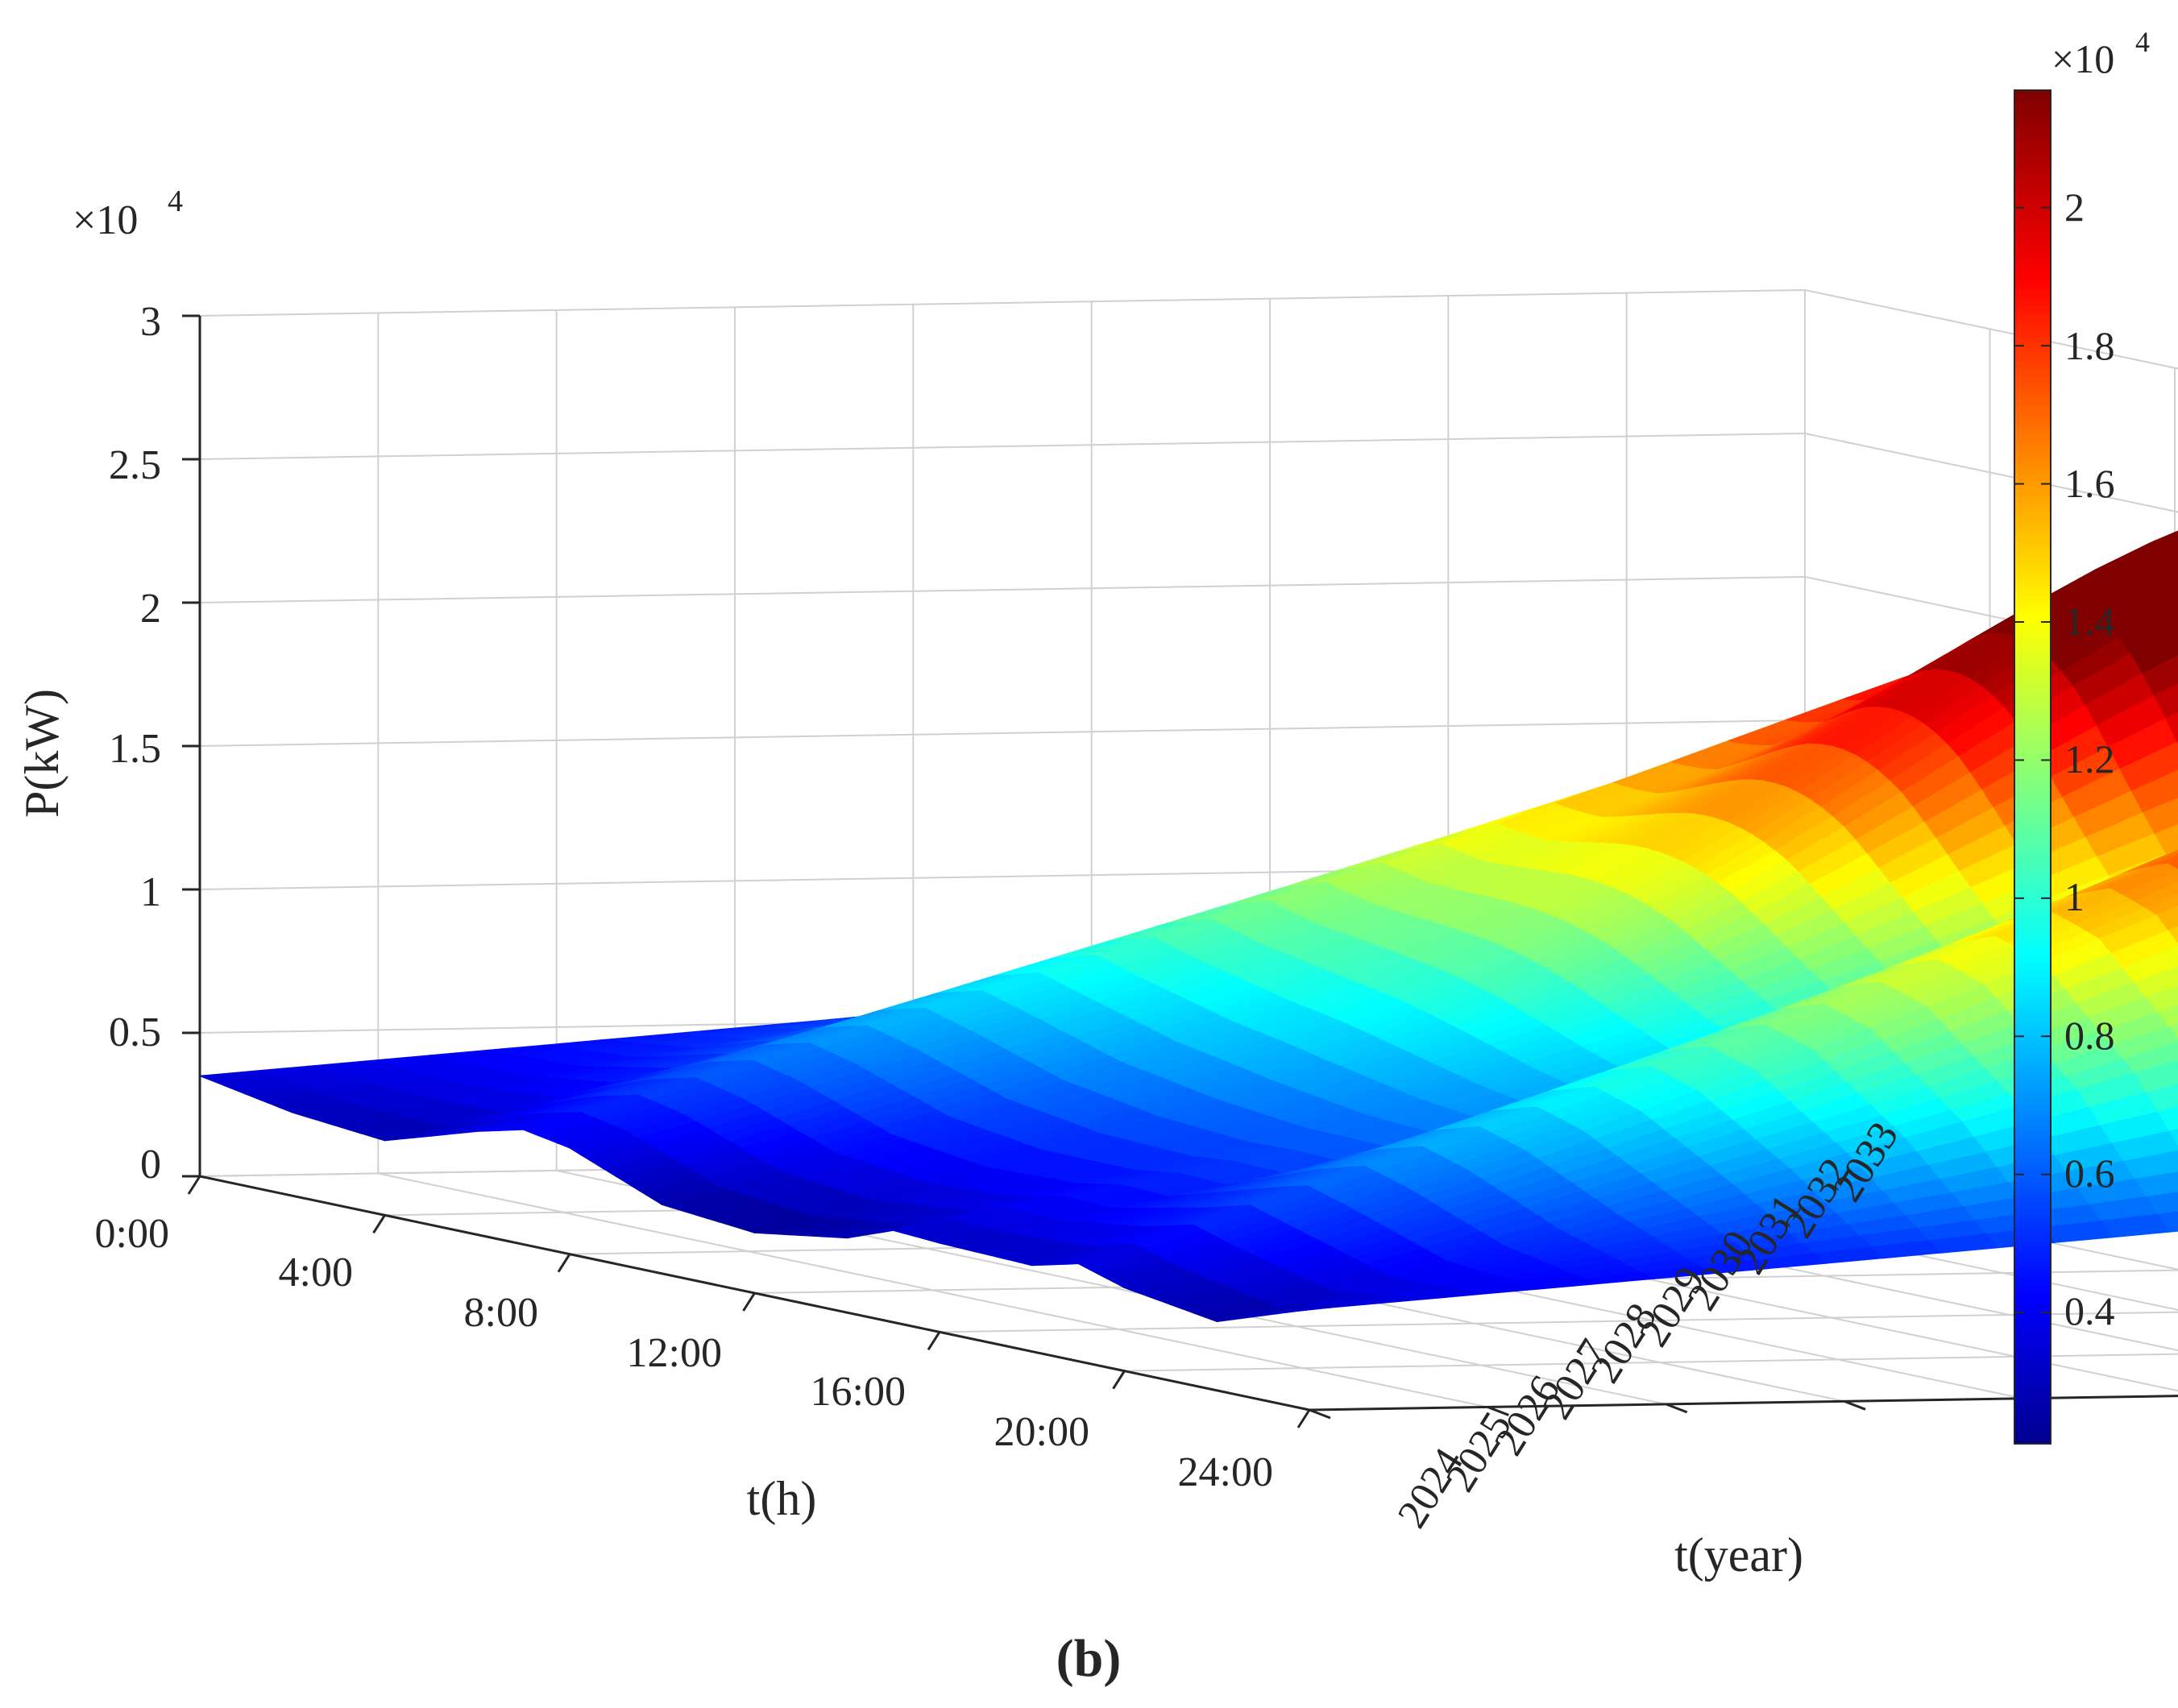 The height and width of the screenshot is (1708, 2178). I want to click on colorbar-exponent-power: 4, so click(2142, 42).